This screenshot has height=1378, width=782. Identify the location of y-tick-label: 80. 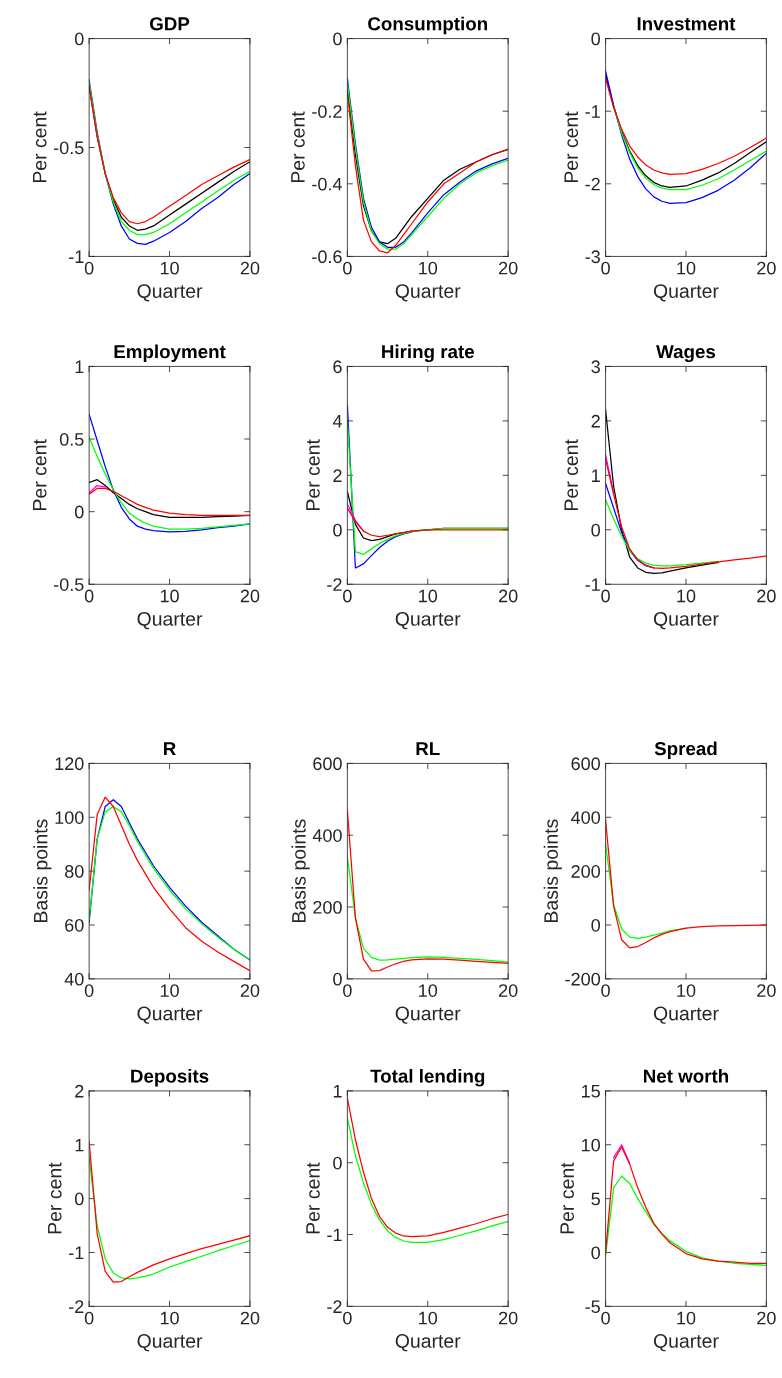
(74, 871).